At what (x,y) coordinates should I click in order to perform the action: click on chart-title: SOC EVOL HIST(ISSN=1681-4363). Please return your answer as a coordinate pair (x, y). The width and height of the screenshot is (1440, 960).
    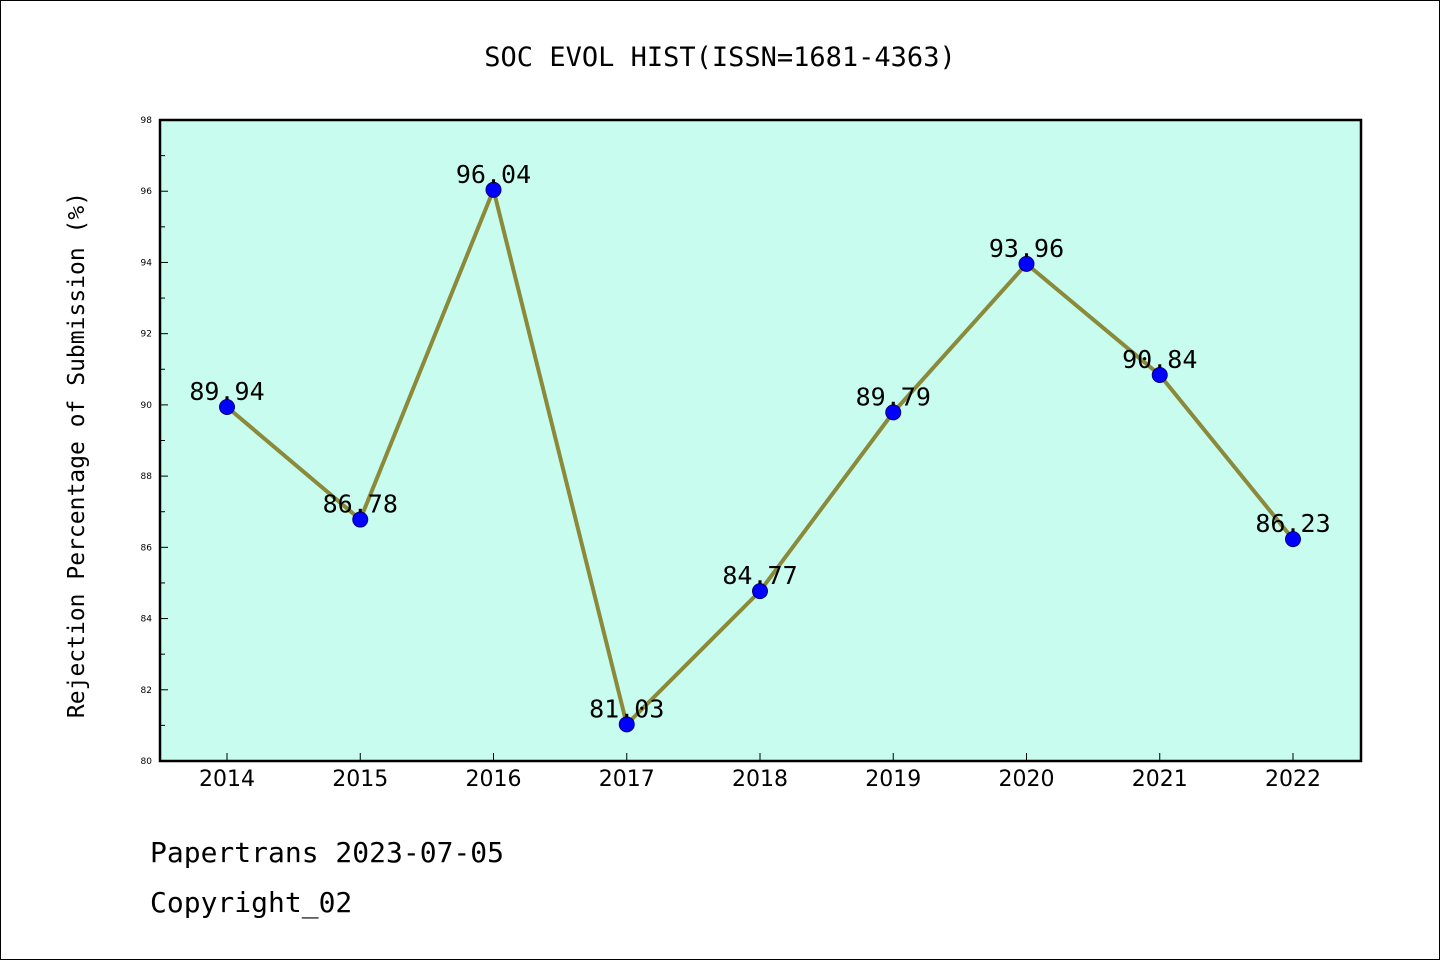
    Looking at the image, I should click on (719, 57).